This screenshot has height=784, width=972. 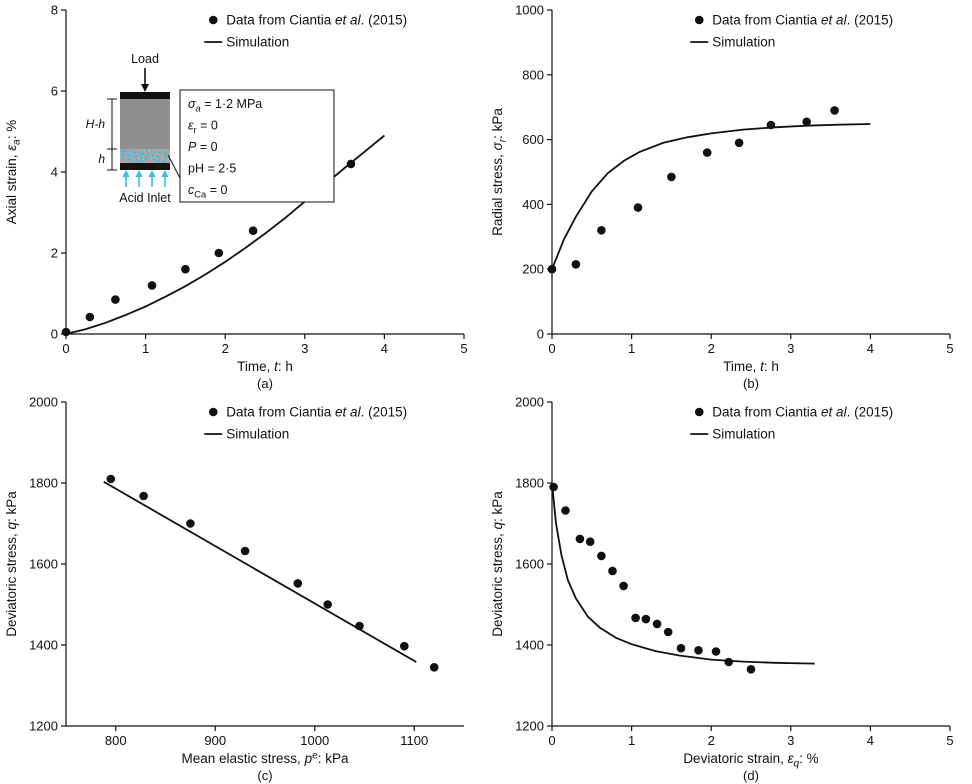 I want to click on y-tick-label: 400, so click(x=533, y=204).